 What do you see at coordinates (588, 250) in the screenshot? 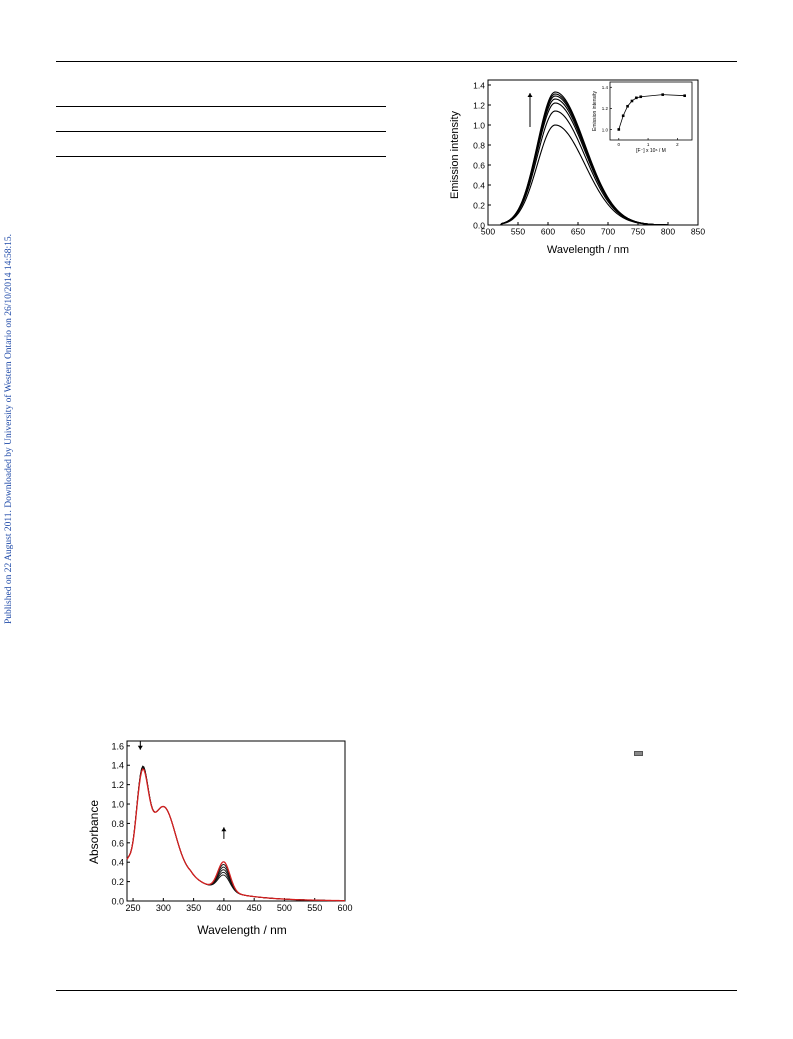
I see `emission-x-axis-label: Wavelength / nm` at bounding box center [588, 250].